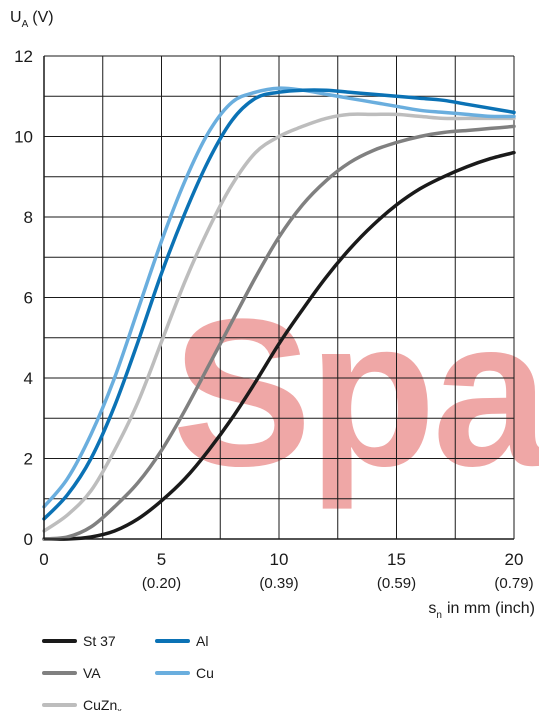 The width and height of the screenshot is (539, 711). I want to click on legend-label: CuZnx, so click(102, 704).